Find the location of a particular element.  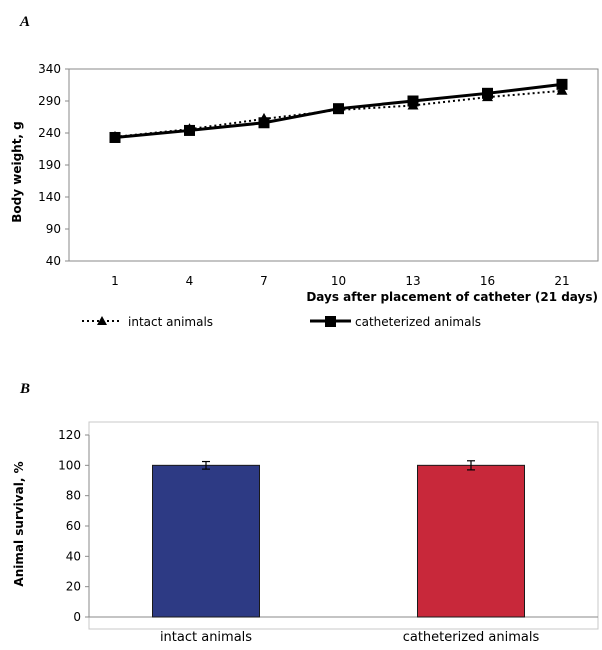

panel-a-label: A is located at coordinates (24, 22).